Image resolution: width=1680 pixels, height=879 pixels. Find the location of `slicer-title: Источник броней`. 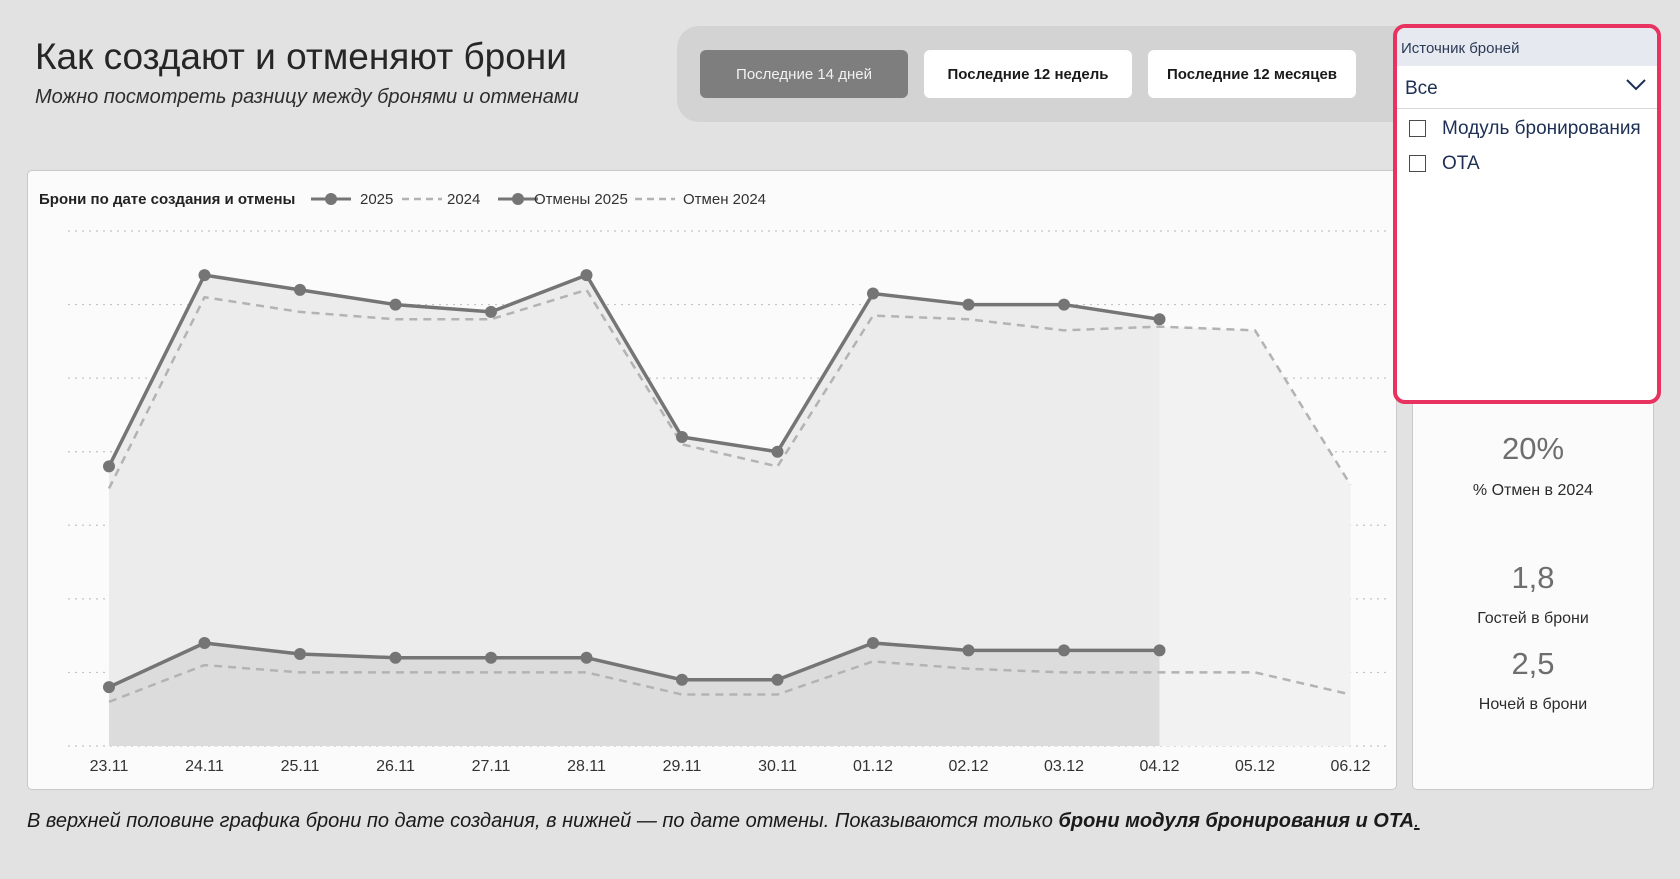

slicer-title: Источник броней is located at coordinates (1460, 48).